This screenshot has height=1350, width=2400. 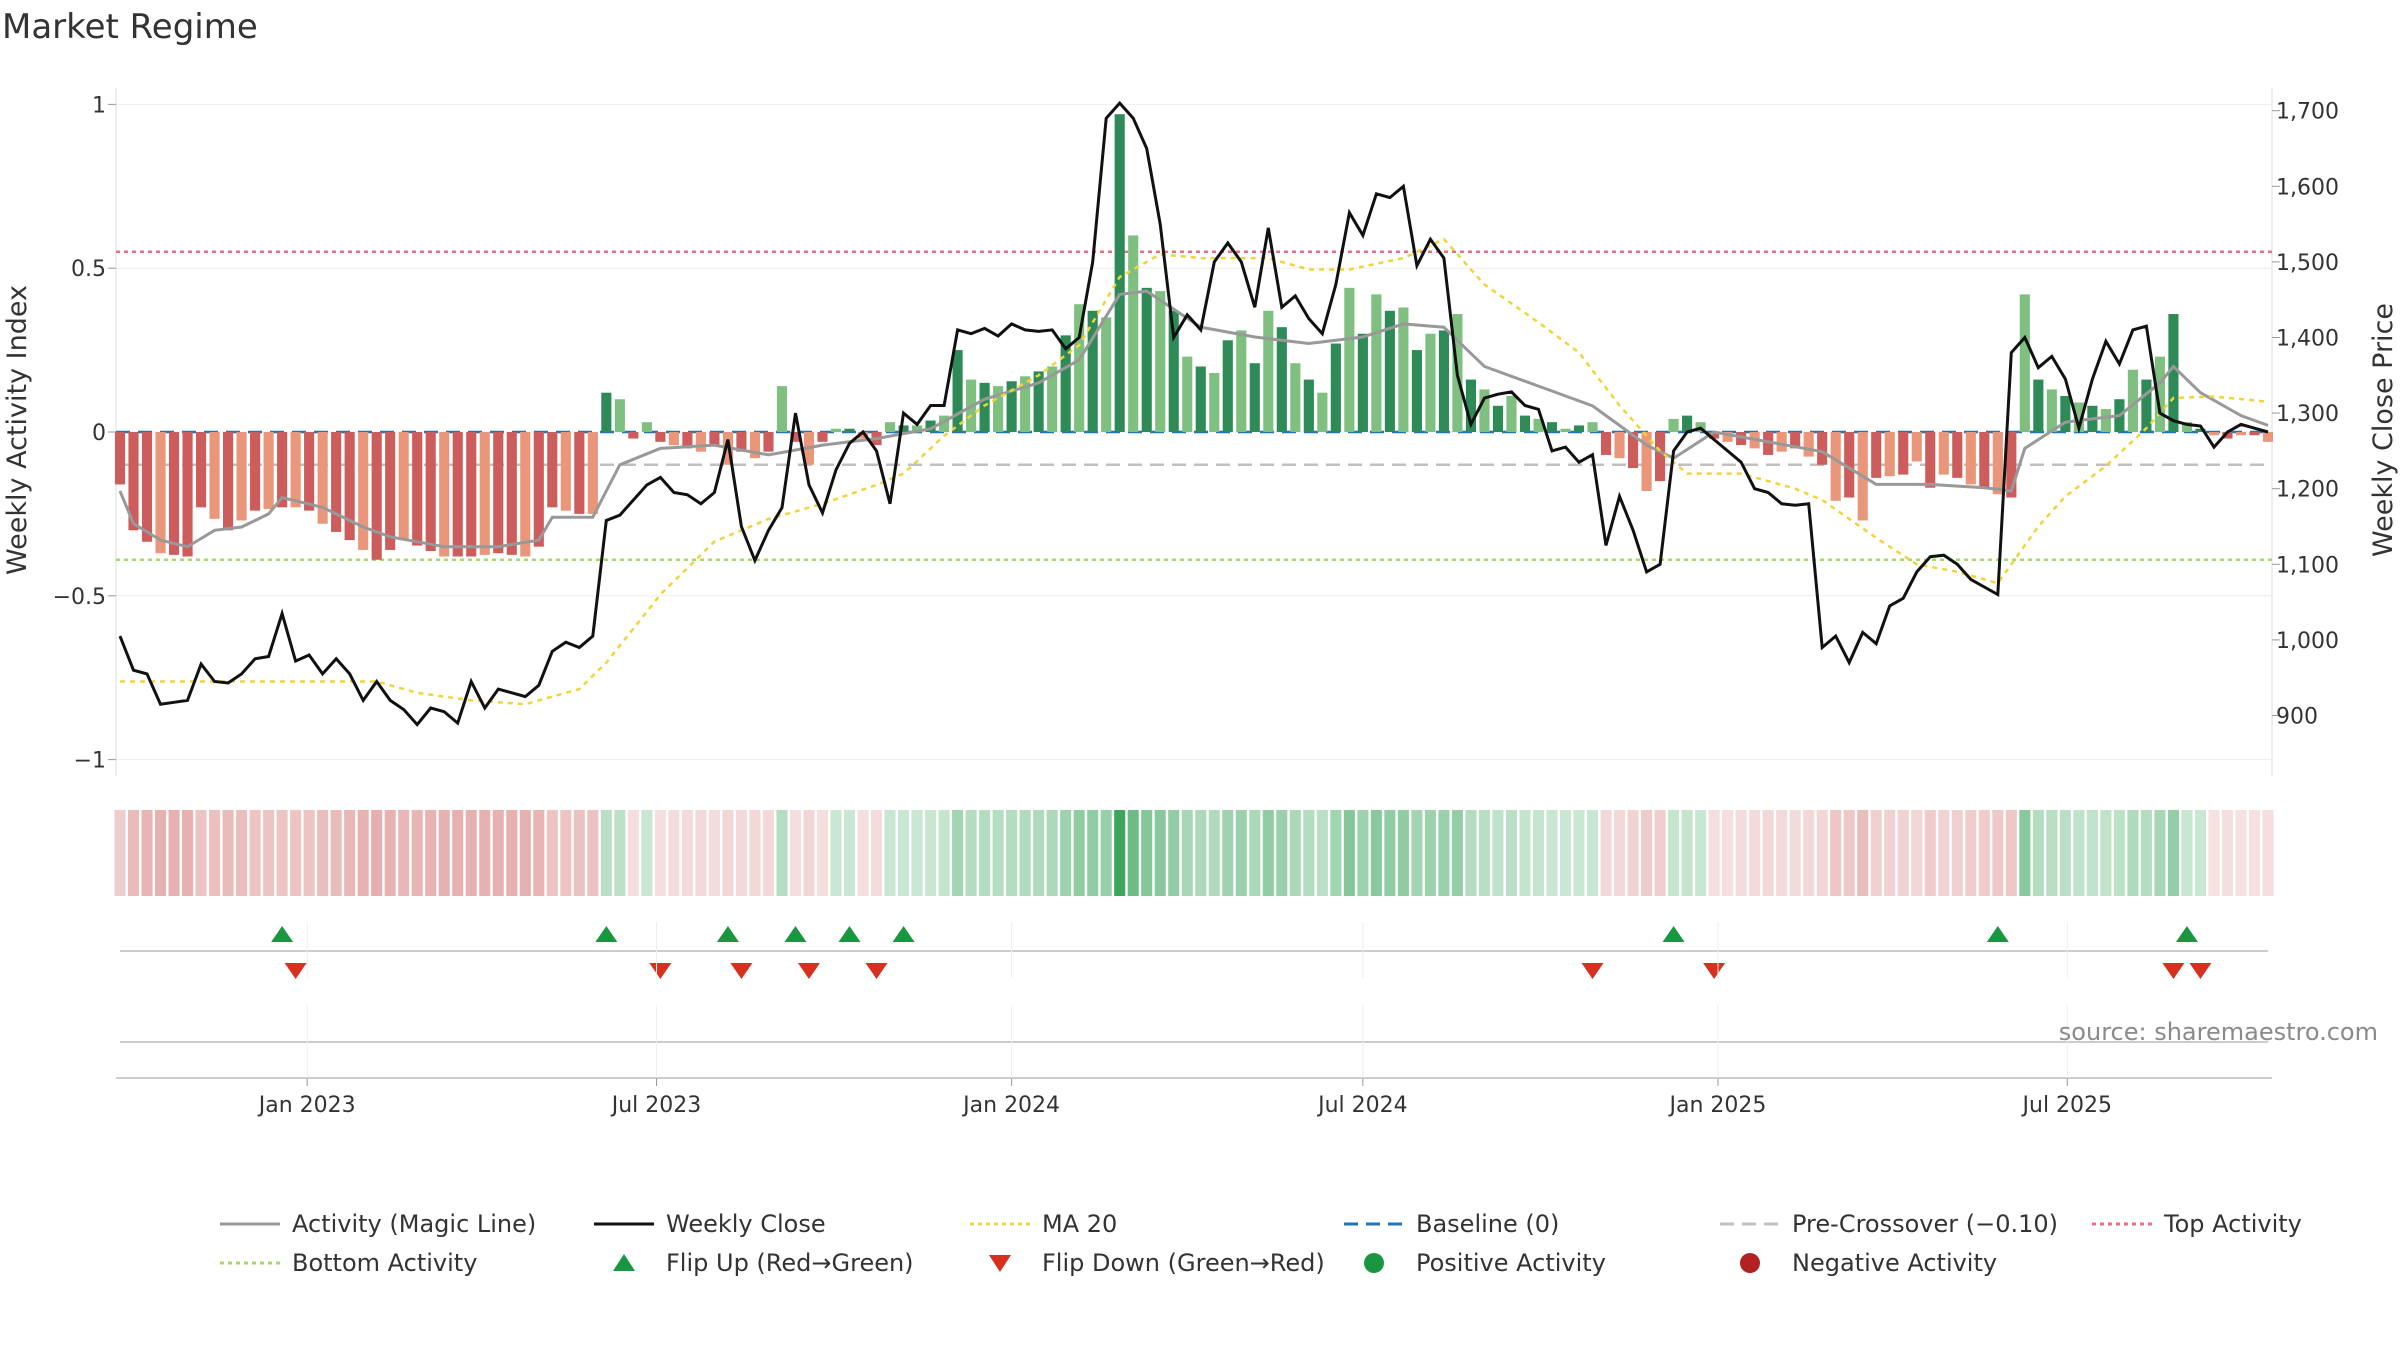 I want to click on y-right-tick-label-3: 1,400, so click(x=2307, y=338).